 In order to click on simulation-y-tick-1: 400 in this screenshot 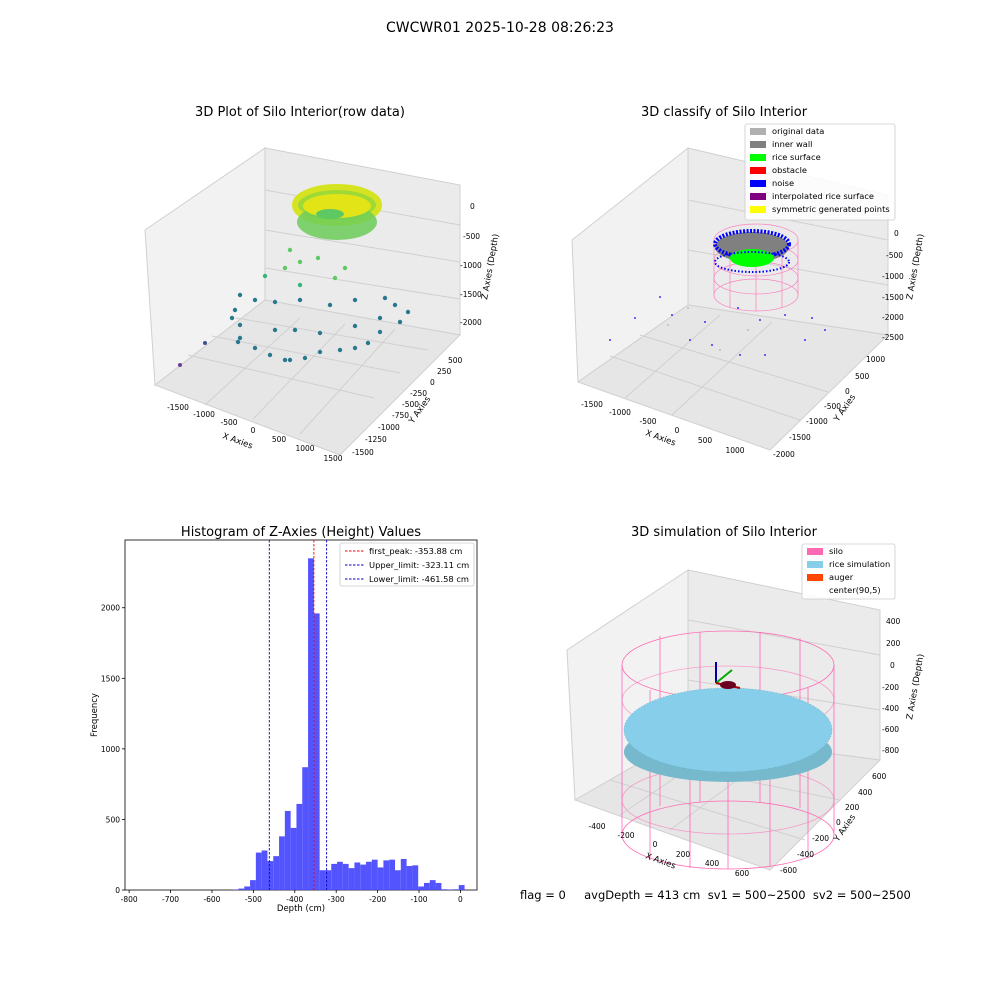, I will do `click(865, 792)`.